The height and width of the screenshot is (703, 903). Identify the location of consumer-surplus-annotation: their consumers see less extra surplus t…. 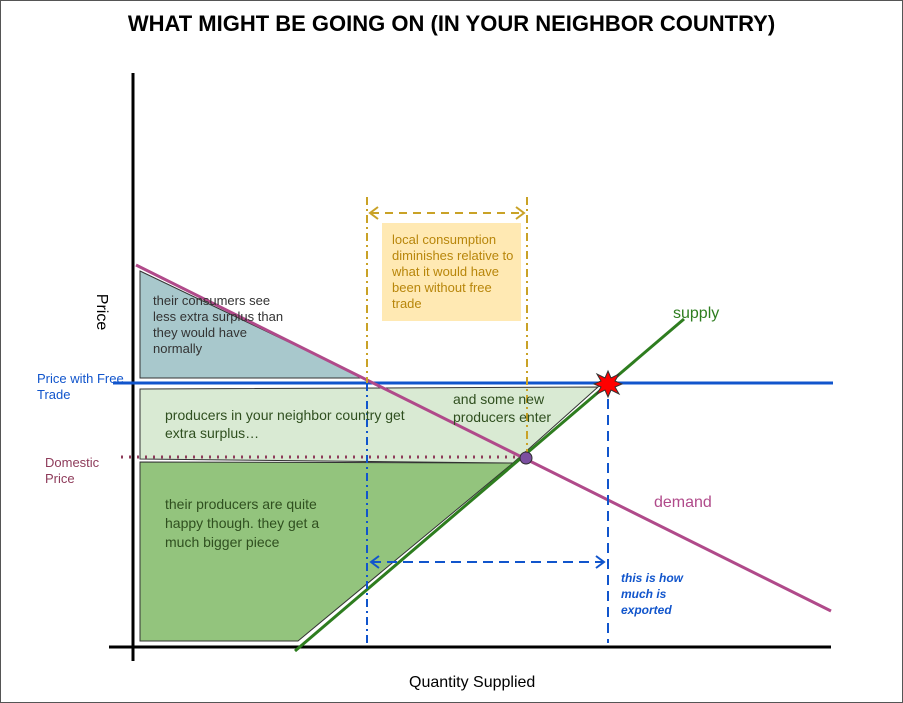
(218, 324).